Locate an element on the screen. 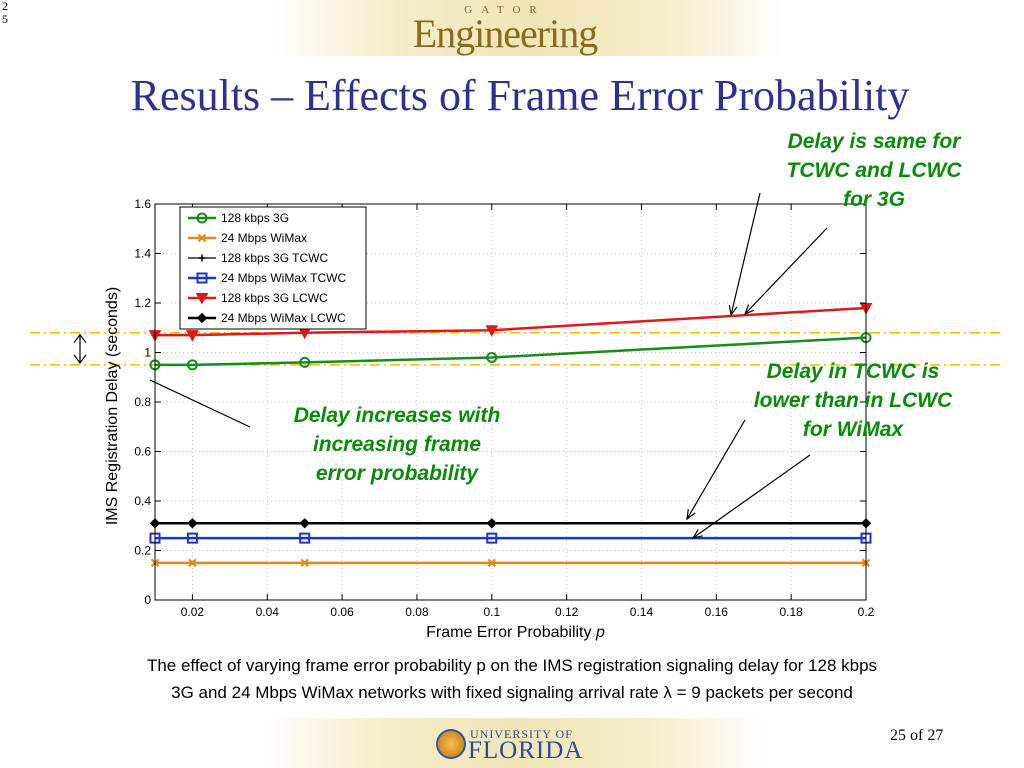 The height and width of the screenshot is (768, 1024). legend-label: 128 kbps 3G TCWC is located at coordinates (274, 258).